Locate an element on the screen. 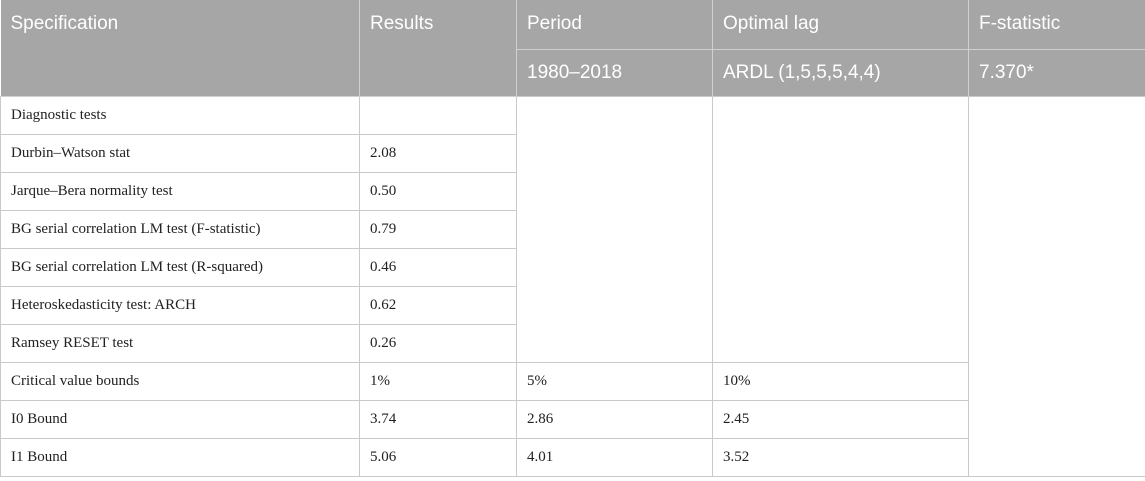 Image resolution: width=1145 pixels, height=481 pixels. row-result: 0.26 is located at coordinates (438, 343).